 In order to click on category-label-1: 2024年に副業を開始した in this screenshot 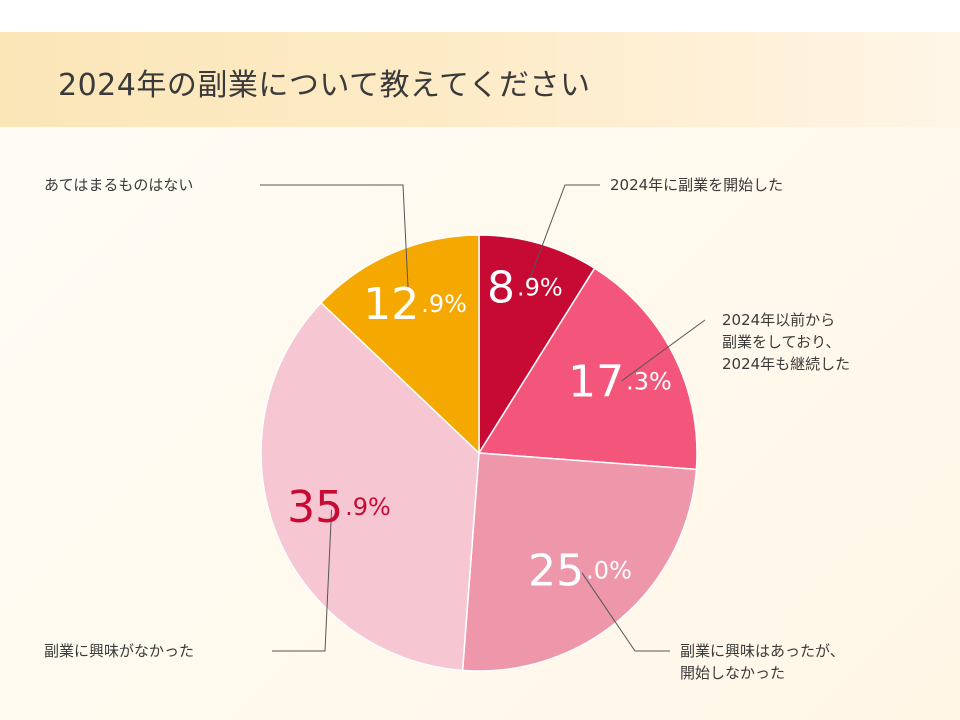, I will do `click(696, 185)`.